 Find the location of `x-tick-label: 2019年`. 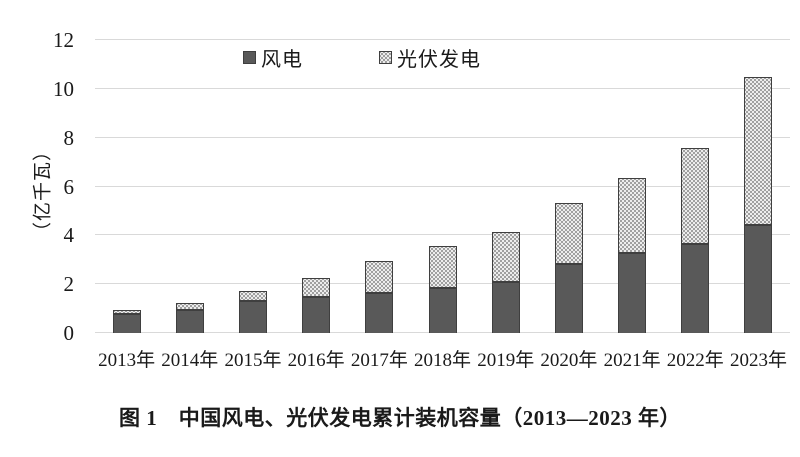

x-tick-label: 2019年 is located at coordinates (506, 360).